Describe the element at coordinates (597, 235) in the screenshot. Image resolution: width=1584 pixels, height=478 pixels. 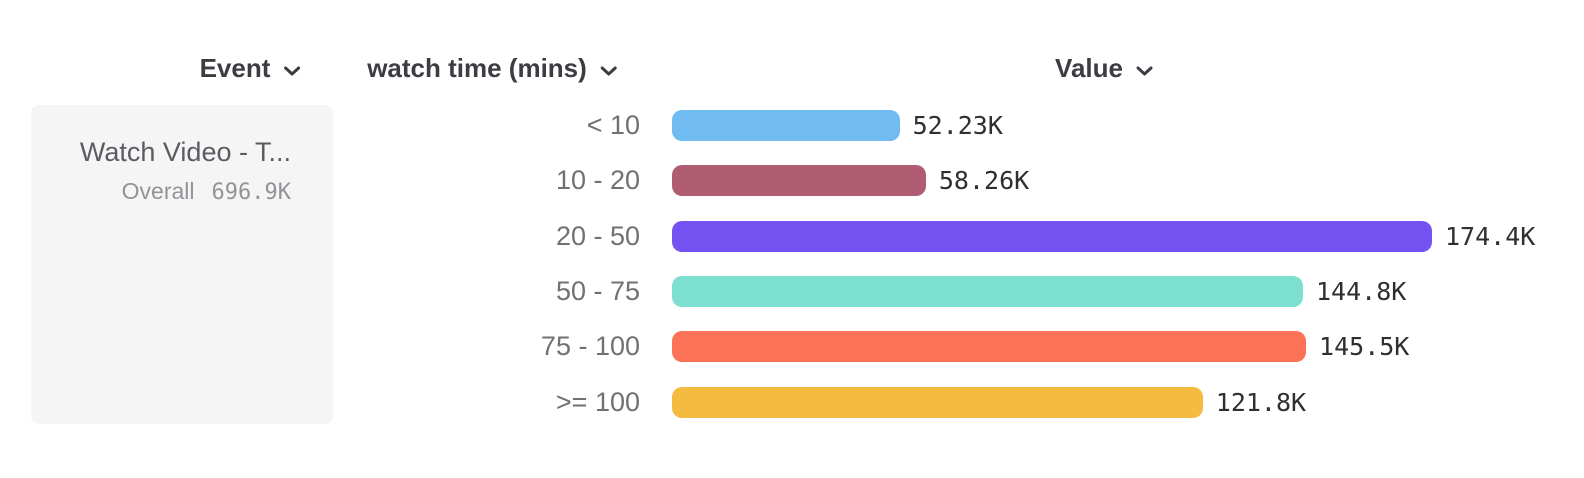
I see `category-label: 20 - 50` at that location.